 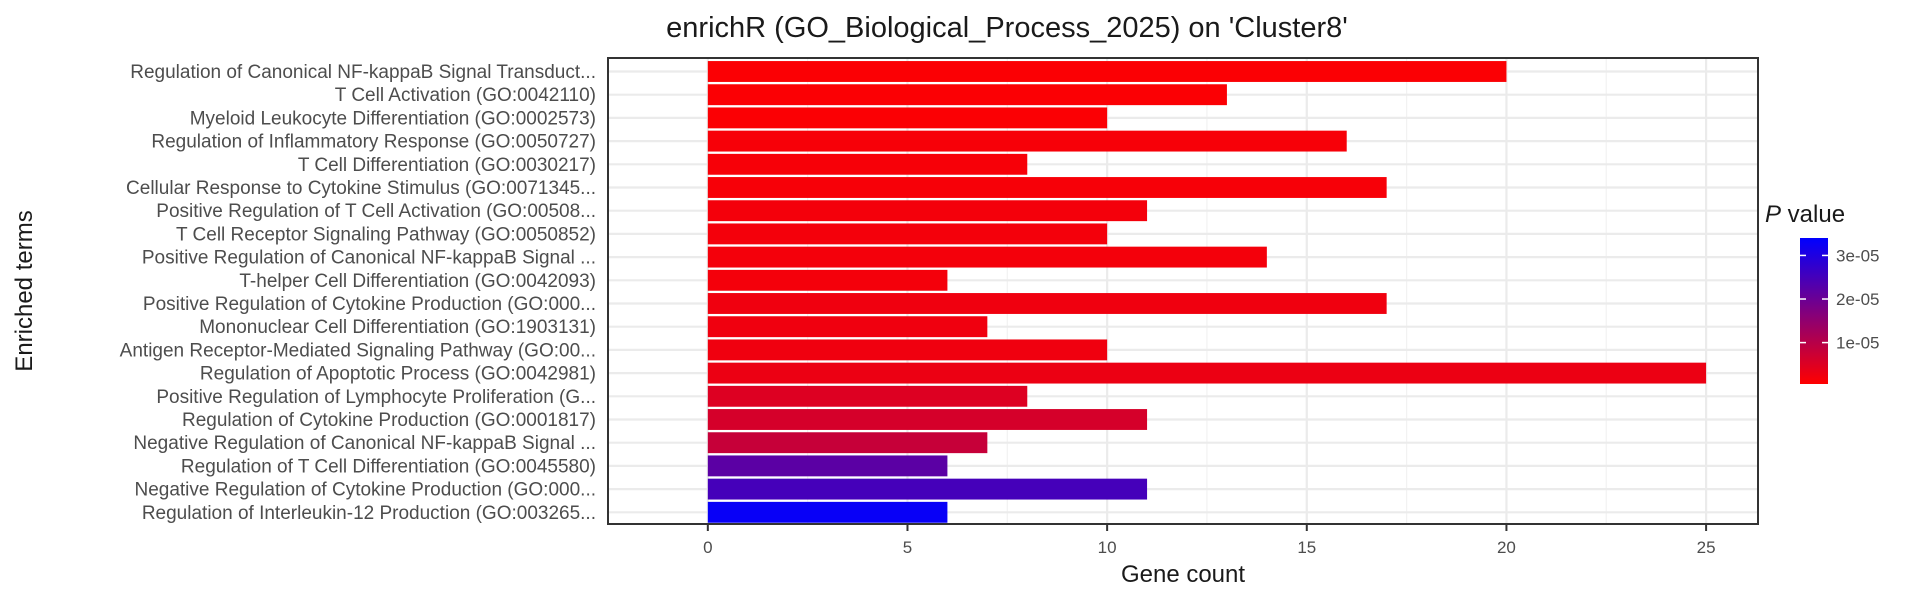 What do you see at coordinates (907, 547) in the screenshot?
I see `x-tick-label: 5` at bounding box center [907, 547].